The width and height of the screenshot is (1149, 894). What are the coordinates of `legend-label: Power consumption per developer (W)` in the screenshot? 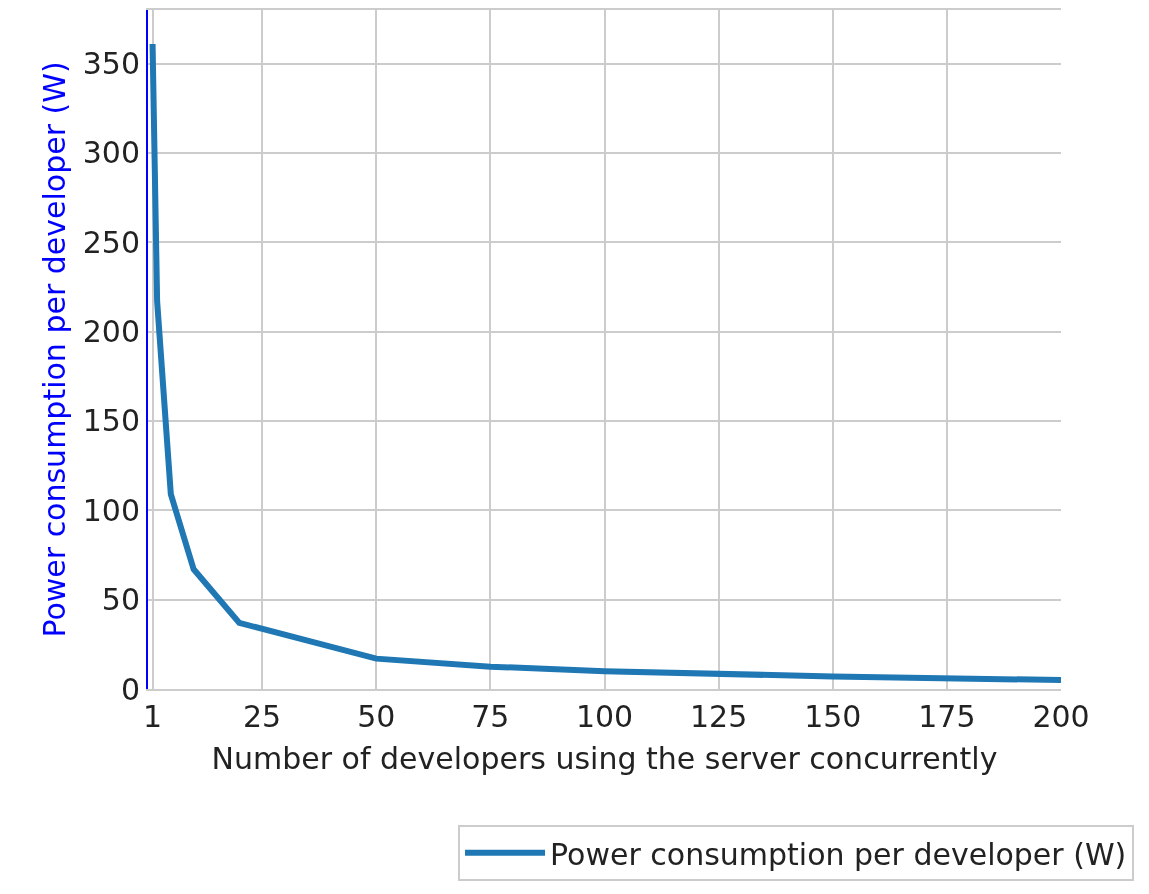 It's located at (838, 854).